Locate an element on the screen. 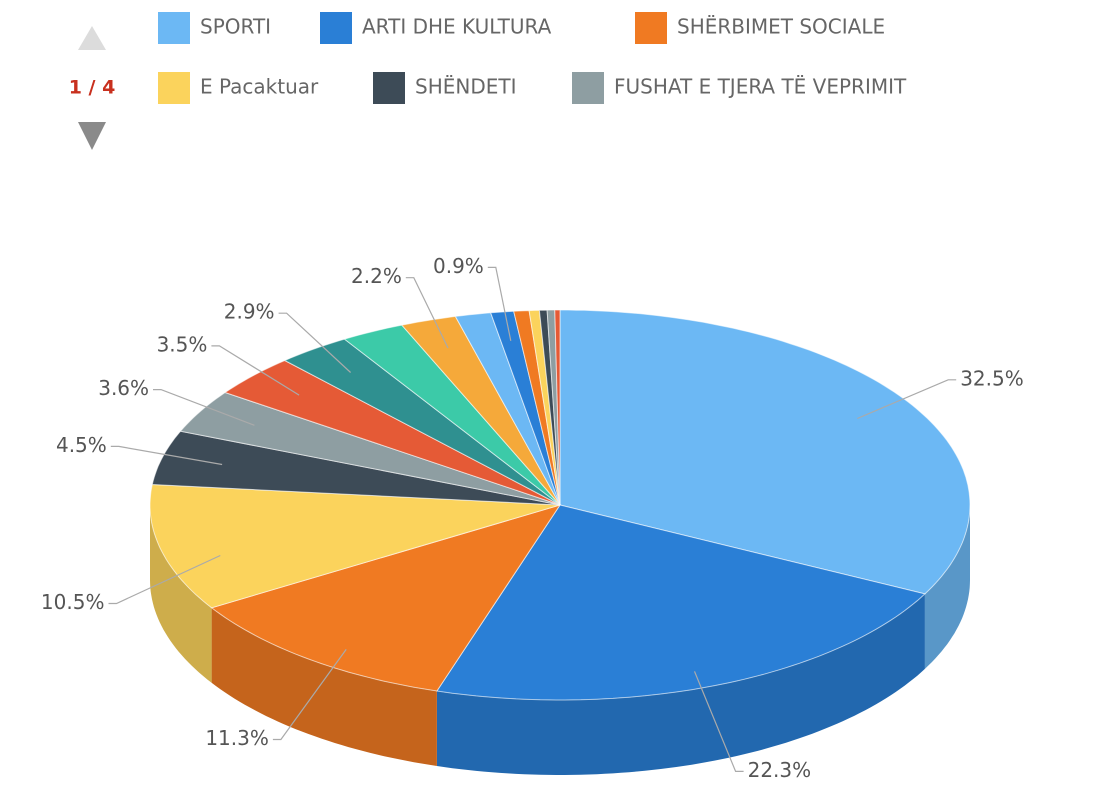  legend-label: SPORTI is located at coordinates (235, 27).